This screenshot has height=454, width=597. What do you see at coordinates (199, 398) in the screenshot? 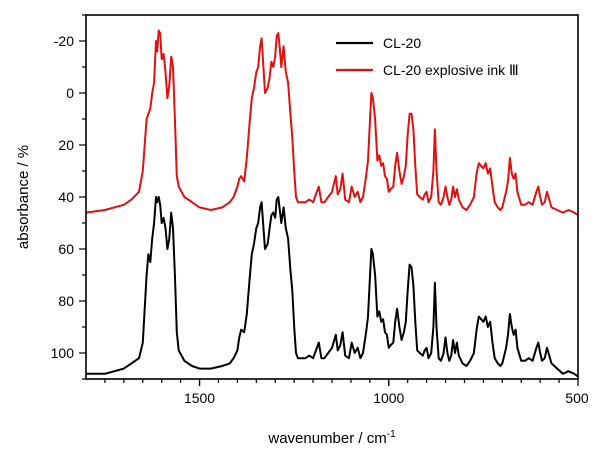
I see `x-tick-label: 1500` at bounding box center [199, 398].